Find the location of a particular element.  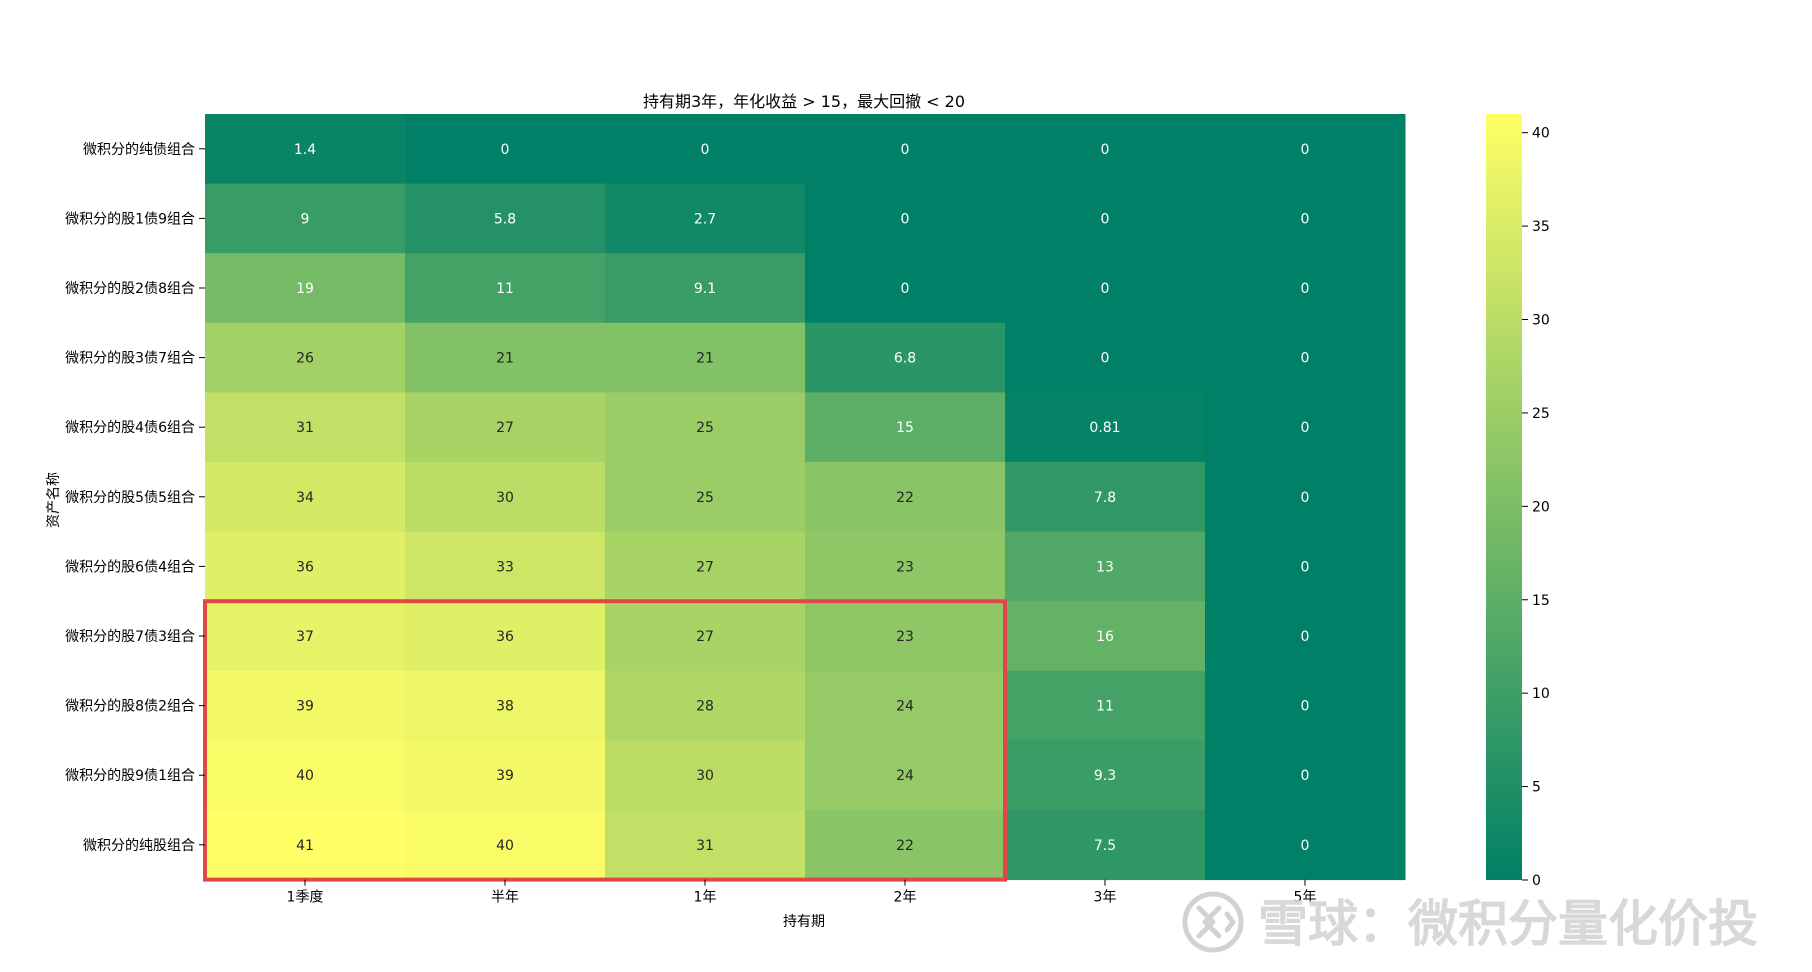

colorbar-ticks: 0 5 10 15 20 25 30 35 40 is located at coordinates (1536, 507).